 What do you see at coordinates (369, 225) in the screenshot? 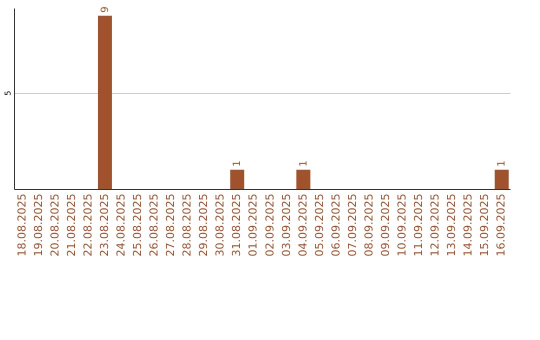
I see `x-tick-label: 08.09.2025` at bounding box center [369, 225].